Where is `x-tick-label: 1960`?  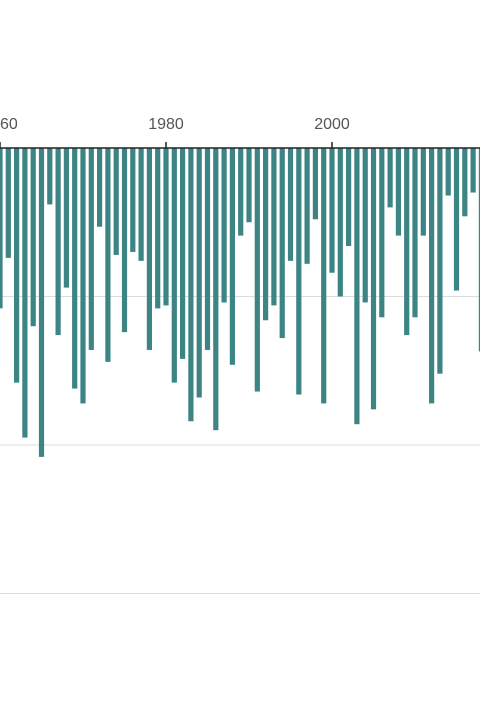 x-tick-label: 1960 is located at coordinates (9, 124).